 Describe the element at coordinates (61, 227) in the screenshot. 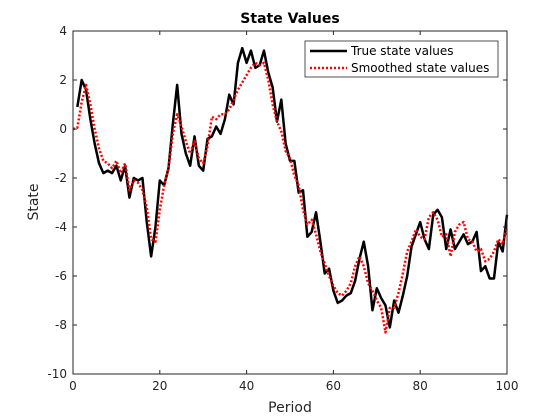

I see `y-tick-label: -4` at that location.